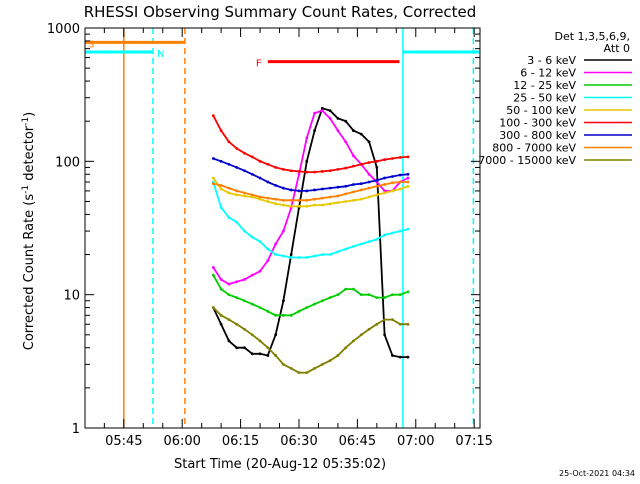 The height and width of the screenshot is (484, 640). I want to click on marker-label-n: N, so click(160, 54).